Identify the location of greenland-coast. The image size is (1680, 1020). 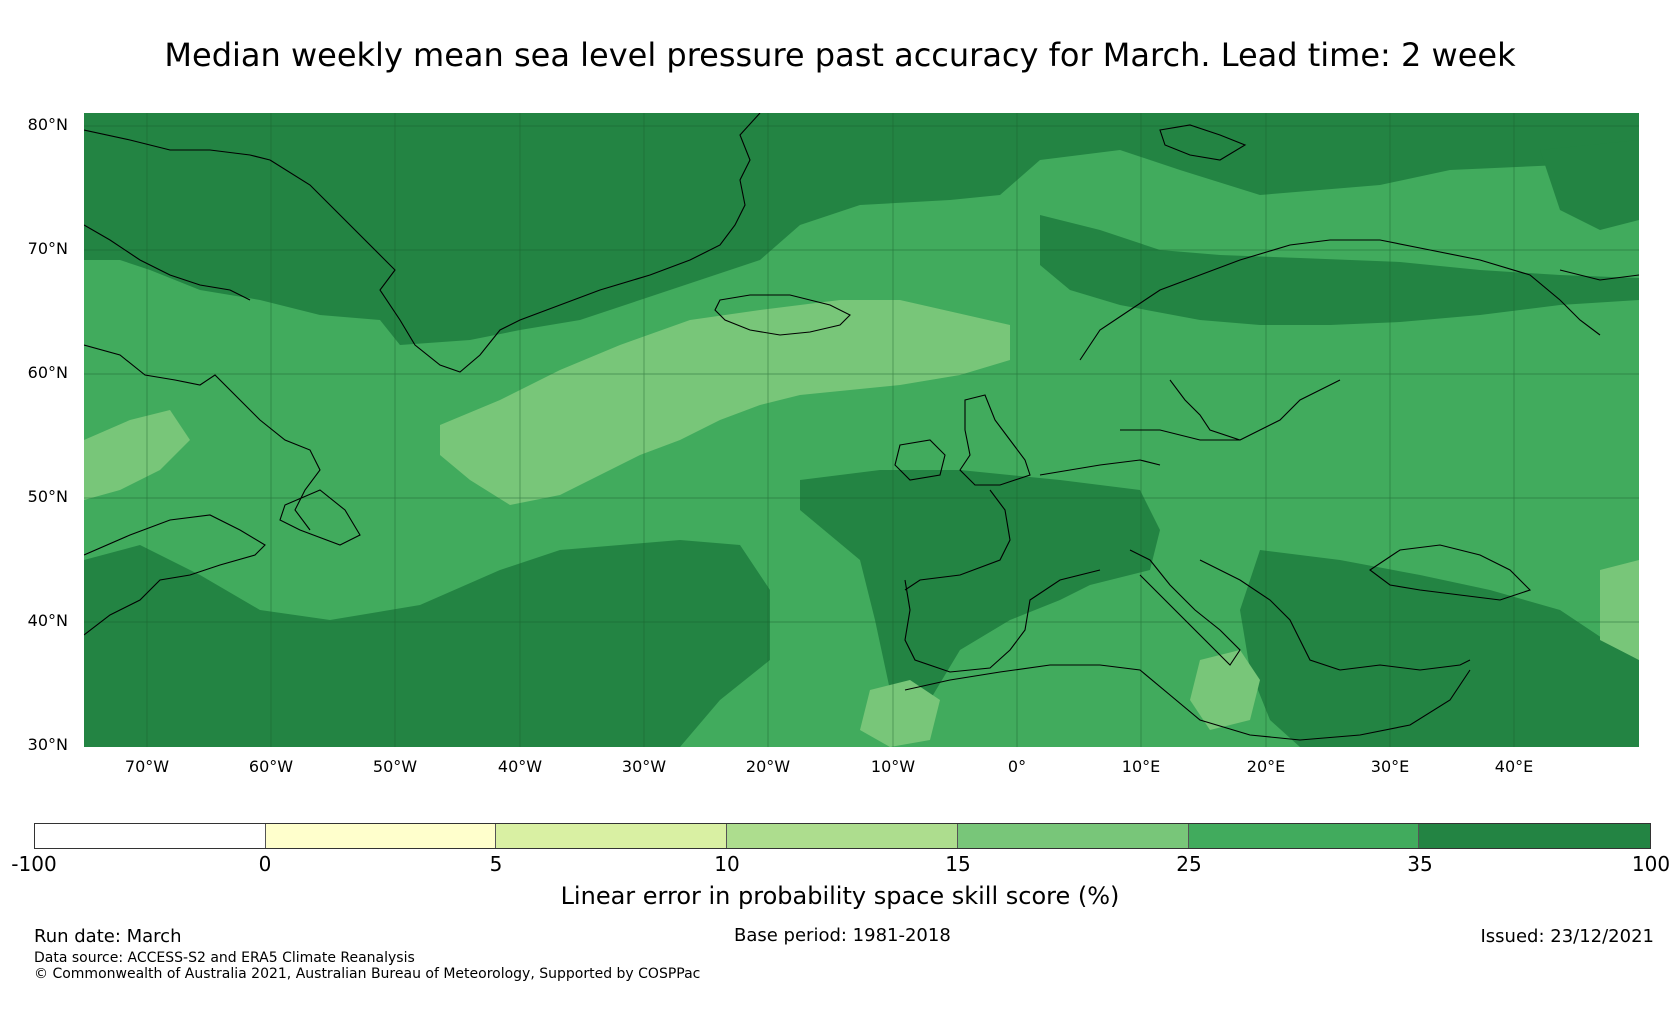
(515, 243).